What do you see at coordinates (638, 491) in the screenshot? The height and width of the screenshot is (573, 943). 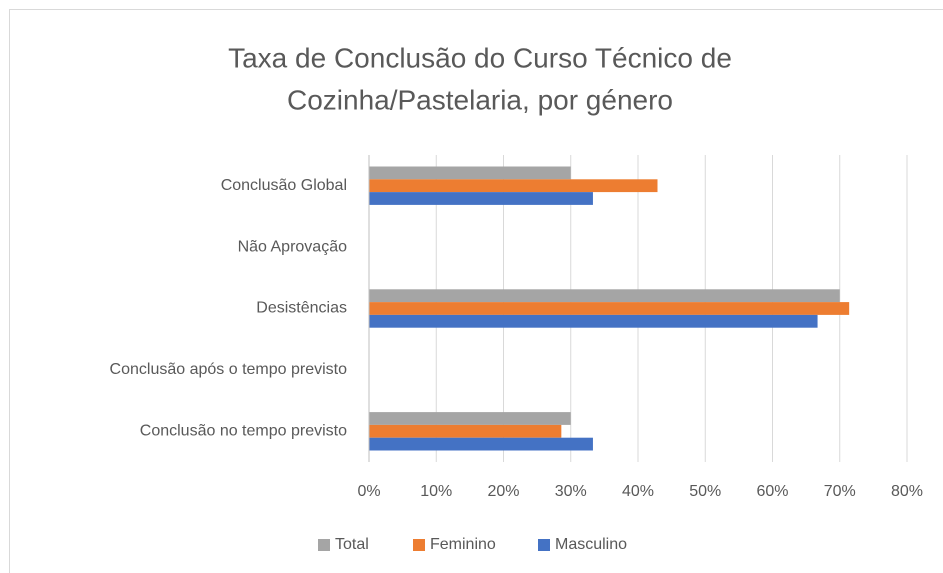 I see `x-tick-label: 40%` at bounding box center [638, 491].